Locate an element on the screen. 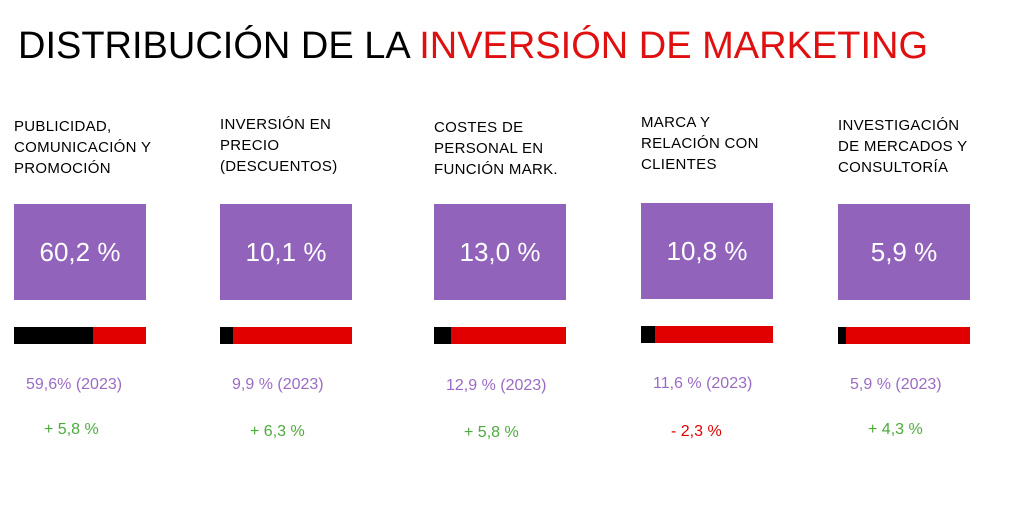  previous-year-value: 11,6 % (2023) is located at coordinates (703, 383).